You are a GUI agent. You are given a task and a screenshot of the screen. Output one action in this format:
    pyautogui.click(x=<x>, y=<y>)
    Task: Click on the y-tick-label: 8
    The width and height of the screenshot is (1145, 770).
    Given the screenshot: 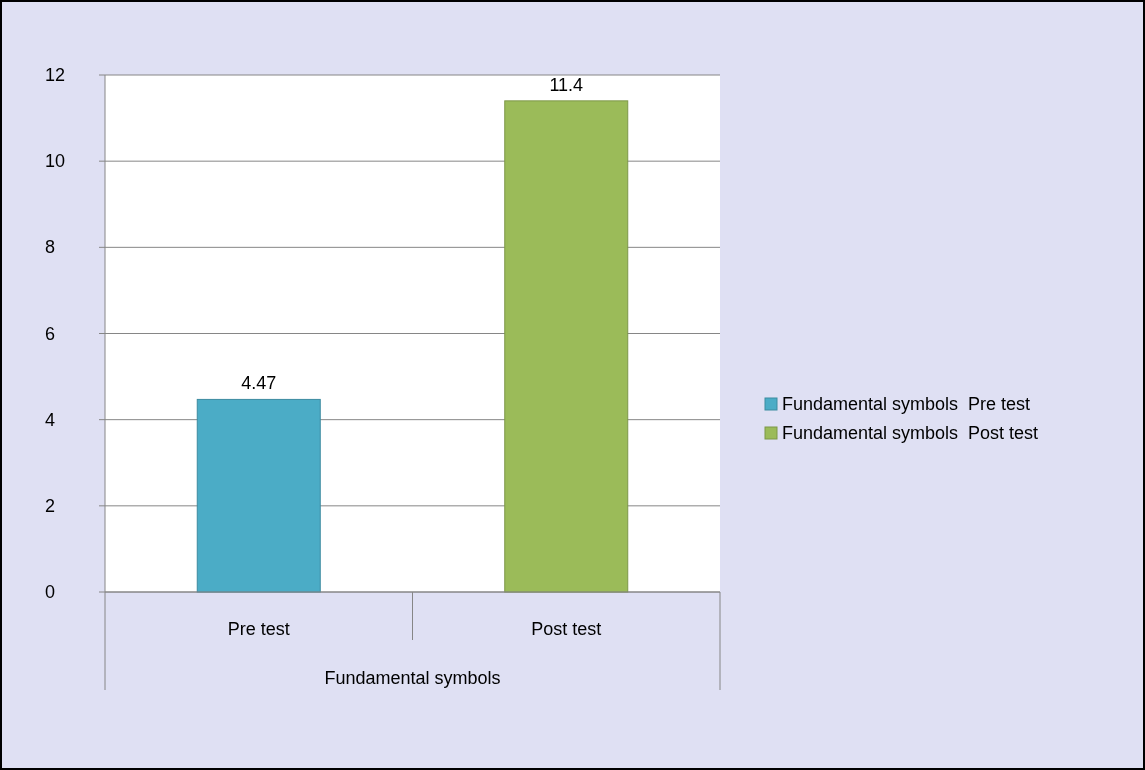 What is the action you would take?
    pyautogui.click(x=50, y=247)
    